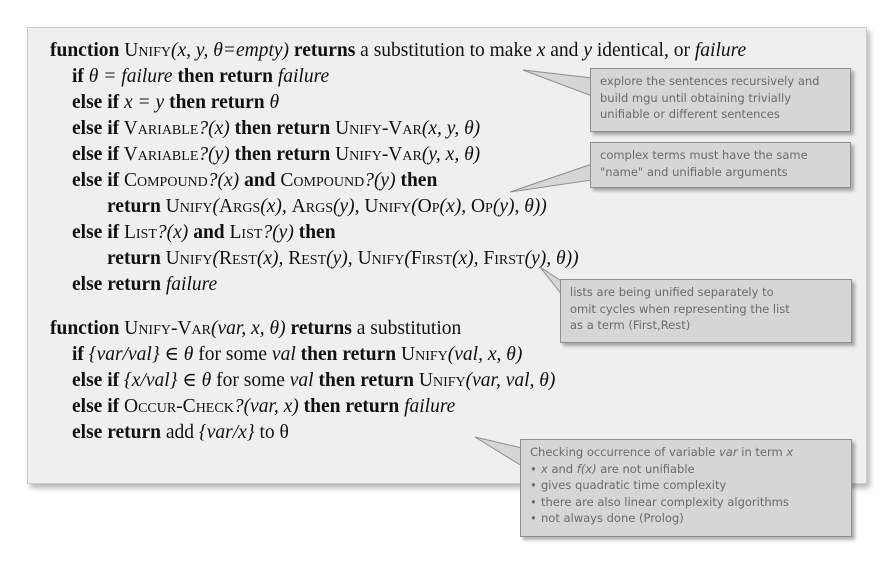 The image size is (896, 565). I want to click on args: (val, x, θ), so click(485, 354).